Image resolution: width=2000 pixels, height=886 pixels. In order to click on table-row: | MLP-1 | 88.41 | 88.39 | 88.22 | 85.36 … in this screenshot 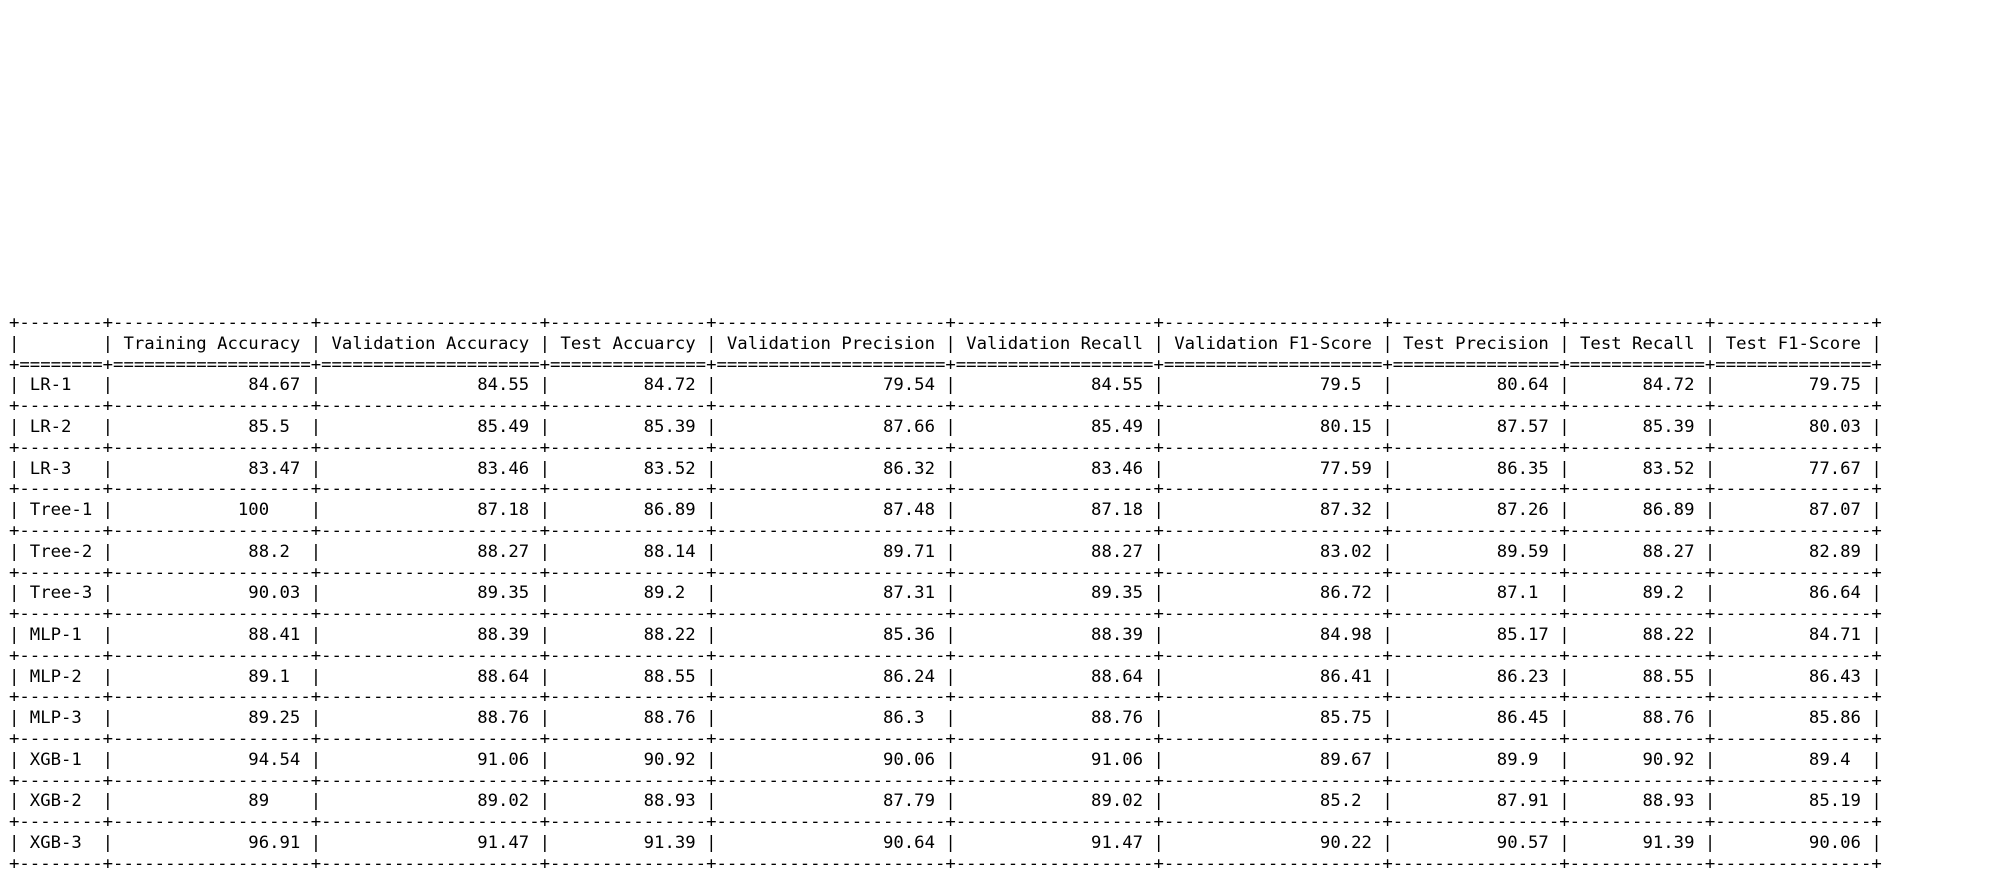, I will do `click(945, 635)`.